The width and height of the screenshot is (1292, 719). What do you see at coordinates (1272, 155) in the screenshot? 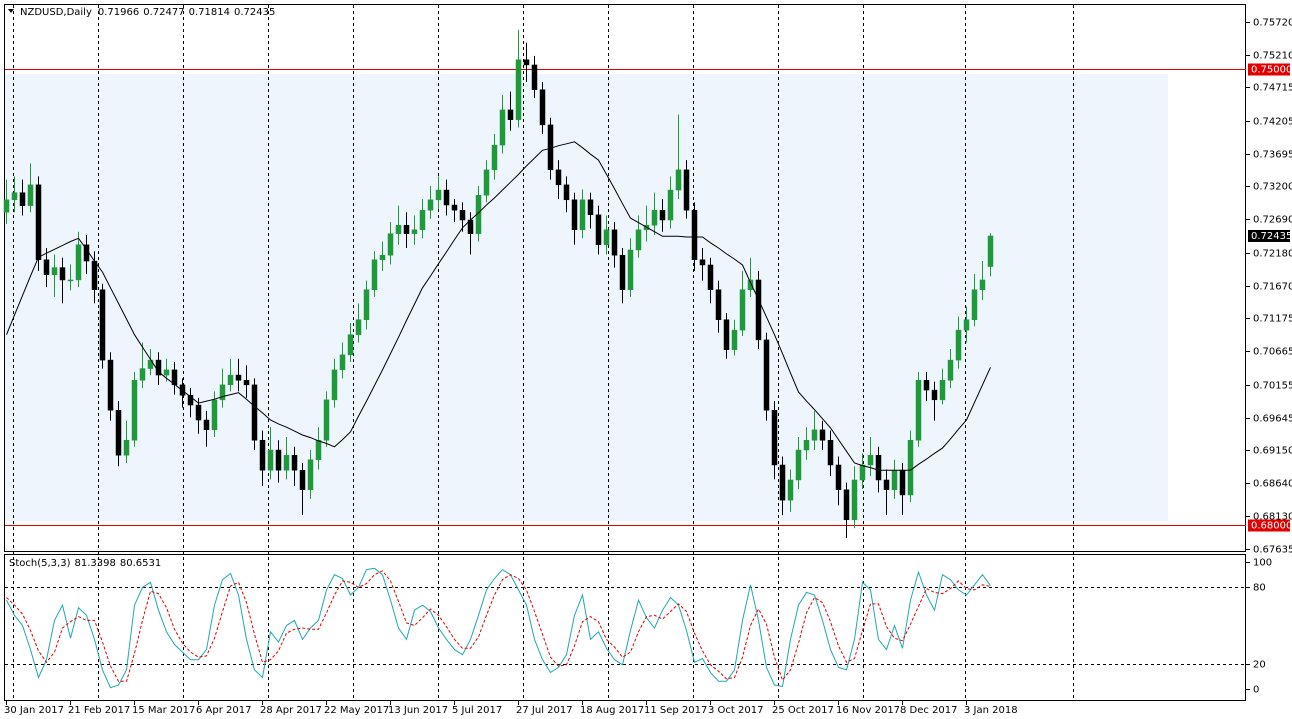
I see `y-tick-label: 0.73695` at bounding box center [1272, 155].